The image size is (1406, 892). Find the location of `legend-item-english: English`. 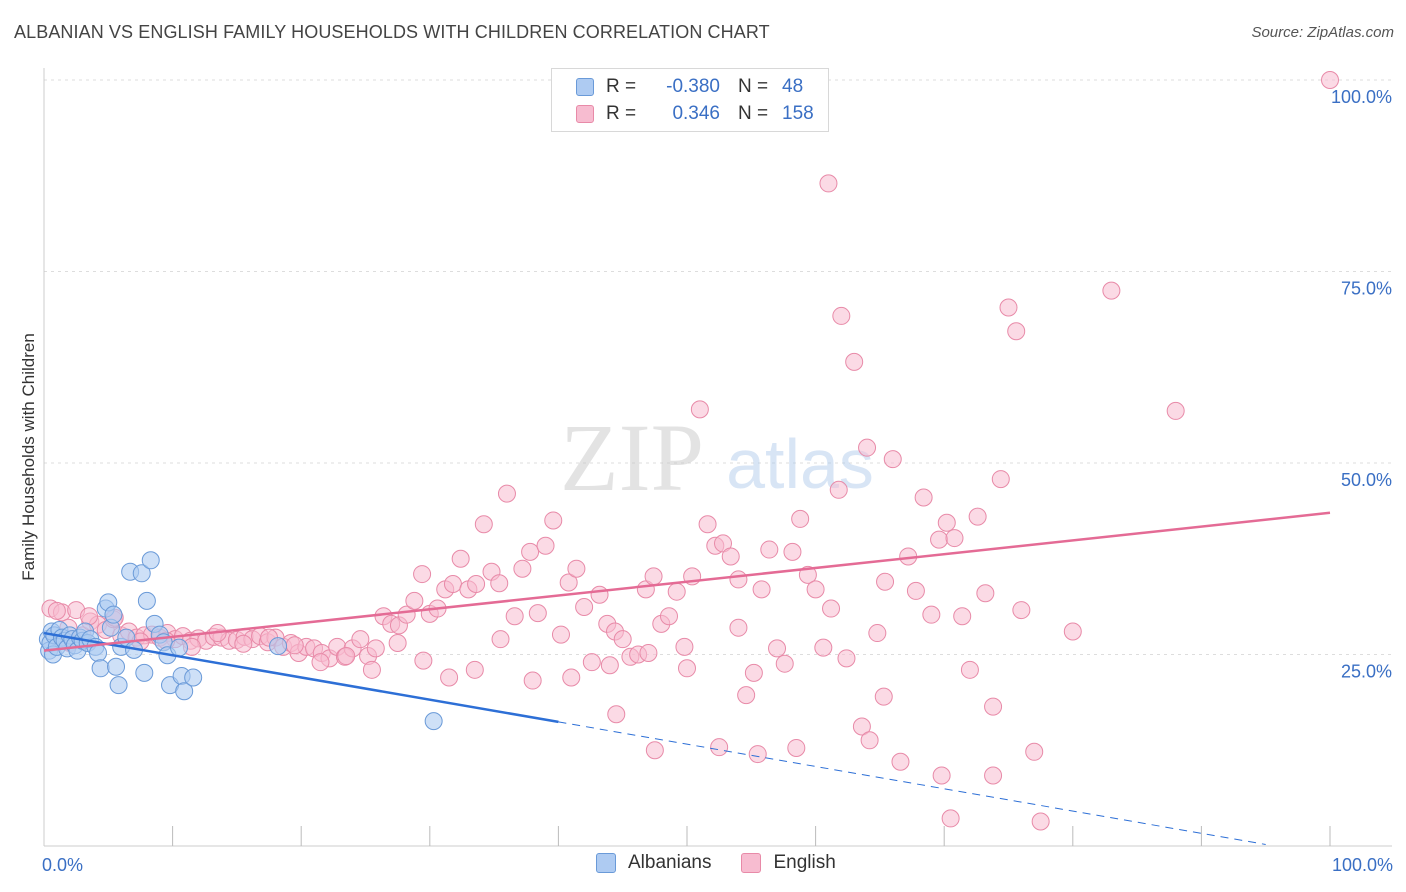

legend-item-english: English is located at coordinates (788, 863).